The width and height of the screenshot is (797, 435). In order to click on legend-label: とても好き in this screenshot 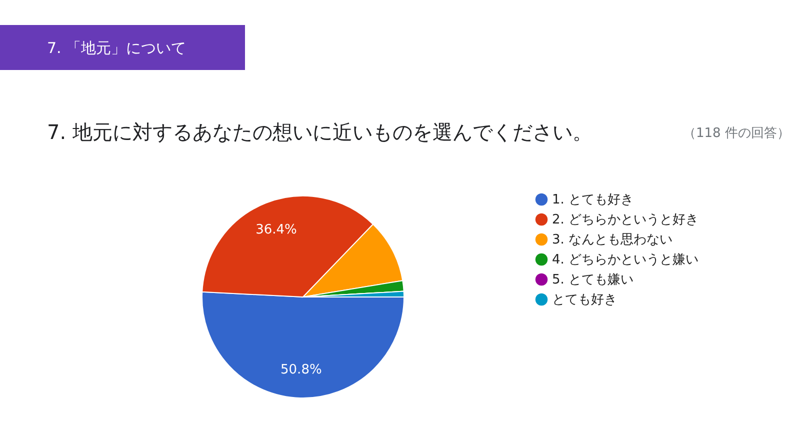, I will do `click(584, 300)`.